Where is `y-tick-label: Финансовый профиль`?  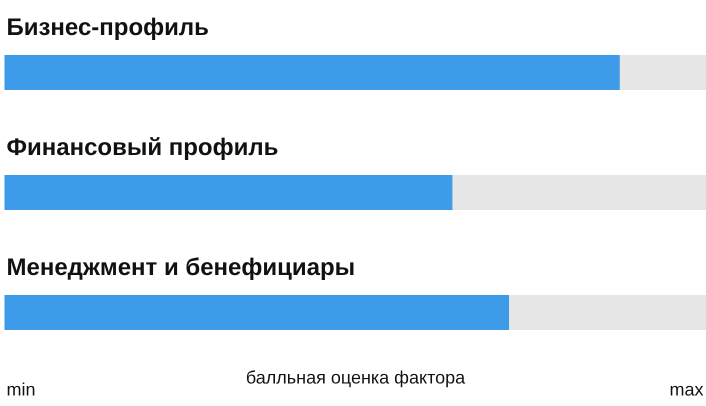 y-tick-label: Финансовый профиль is located at coordinates (142, 147).